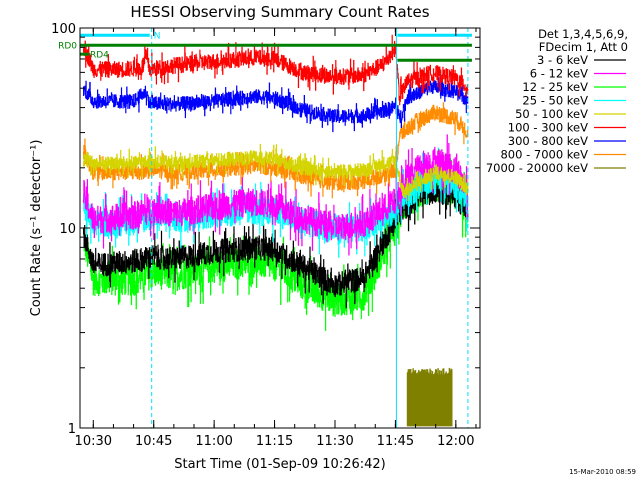 The height and width of the screenshot is (480, 640). Describe the element at coordinates (583, 34) in the screenshot. I see `legend-header-line-1: Det 1,3,4,5,6,9,` at that location.